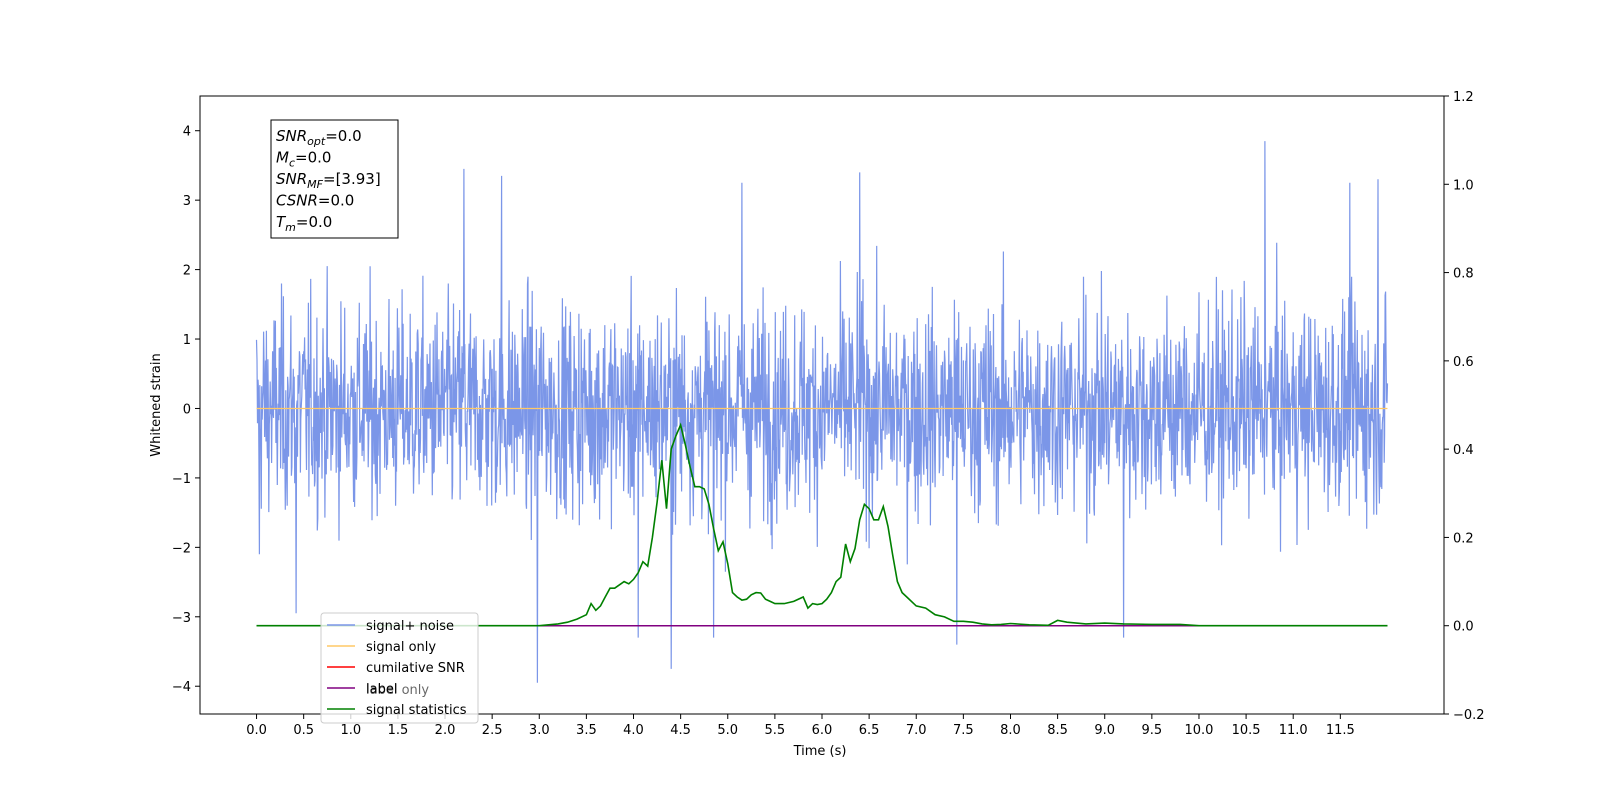  Describe the element at coordinates (181, 479) in the screenshot. I see `y-tick-label: −1` at that location.